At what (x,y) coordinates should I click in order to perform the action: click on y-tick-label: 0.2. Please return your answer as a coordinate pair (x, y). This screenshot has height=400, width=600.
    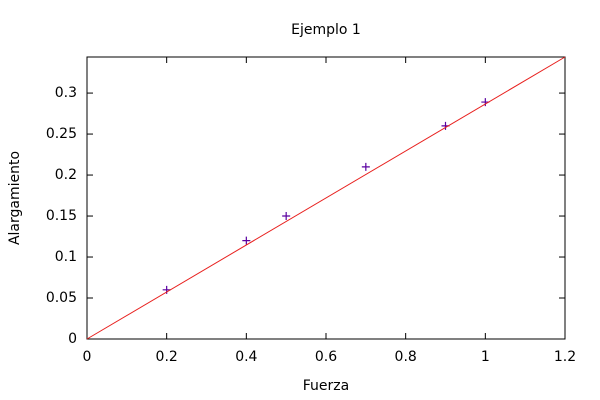
    Looking at the image, I should click on (66, 175).